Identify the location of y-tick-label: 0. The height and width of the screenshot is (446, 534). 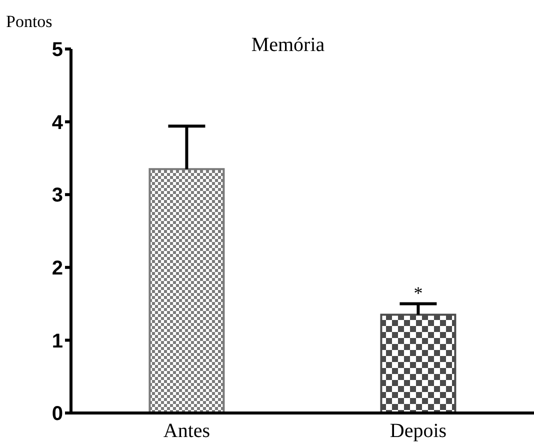
(57, 414).